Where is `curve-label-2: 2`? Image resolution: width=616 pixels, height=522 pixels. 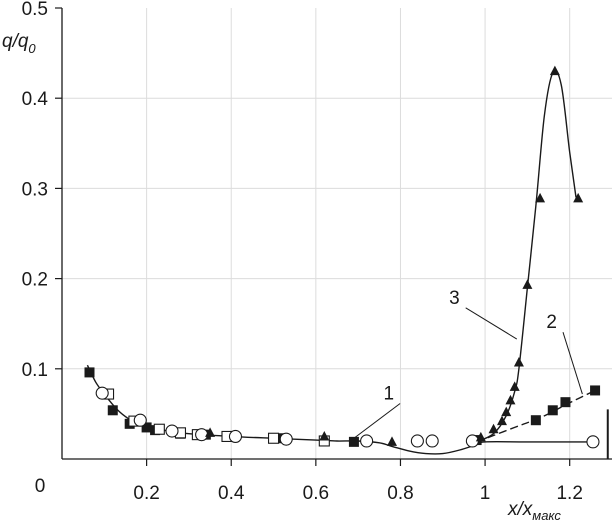 curve-label-2: 2 is located at coordinates (551, 322).